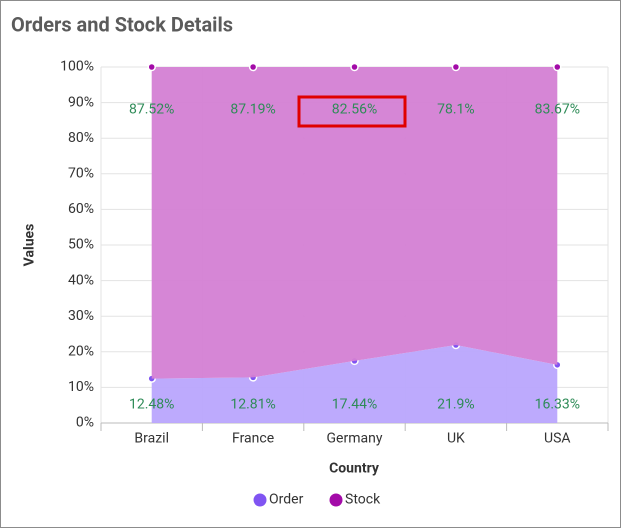  What do you see at coordinates (354, 405) in the screenshot?
I see `data-label: 17.44%` at bounding box center [354, 405].